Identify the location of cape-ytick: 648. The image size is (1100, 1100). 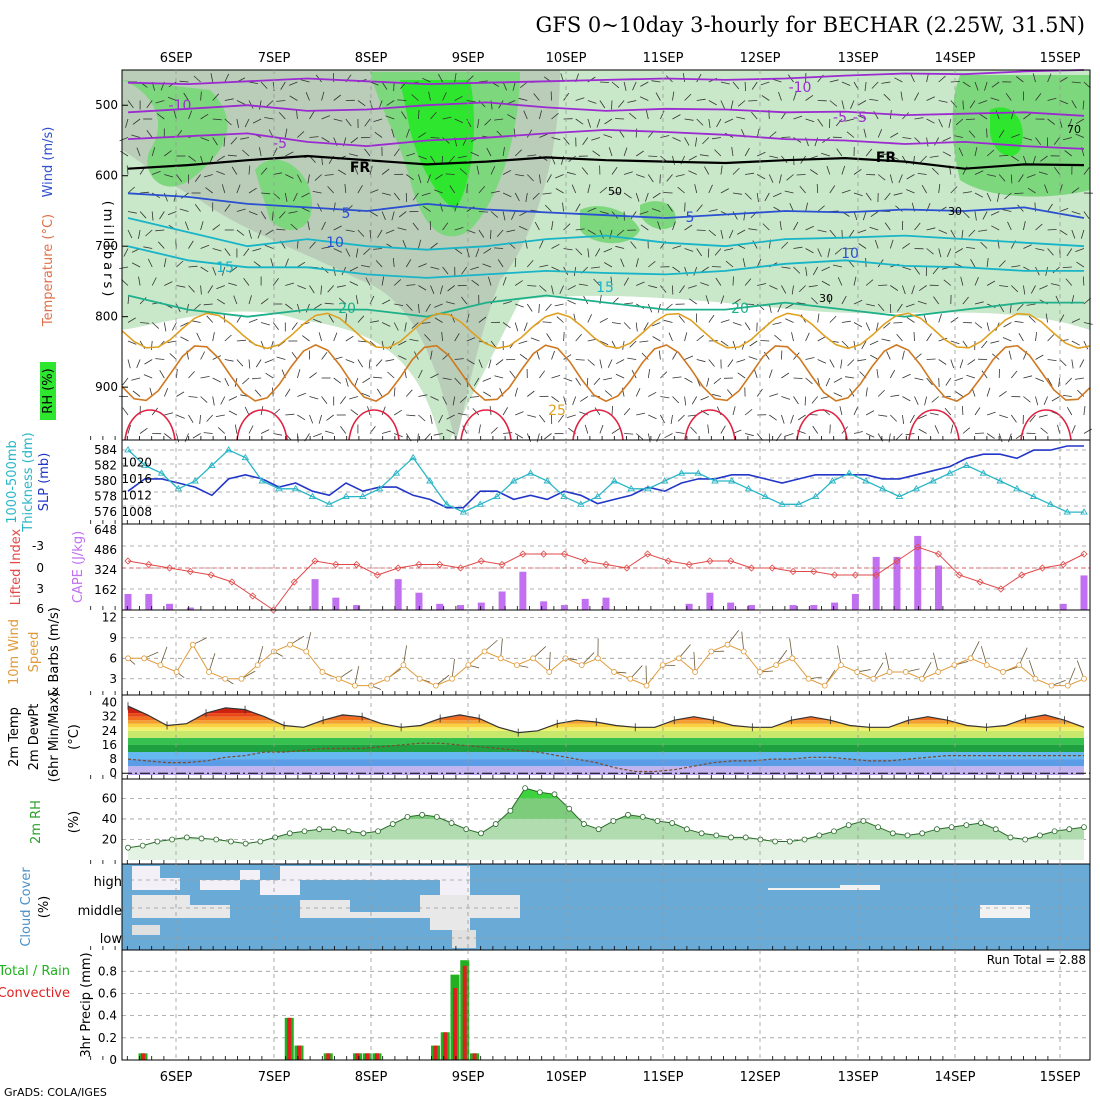
(105, 530).